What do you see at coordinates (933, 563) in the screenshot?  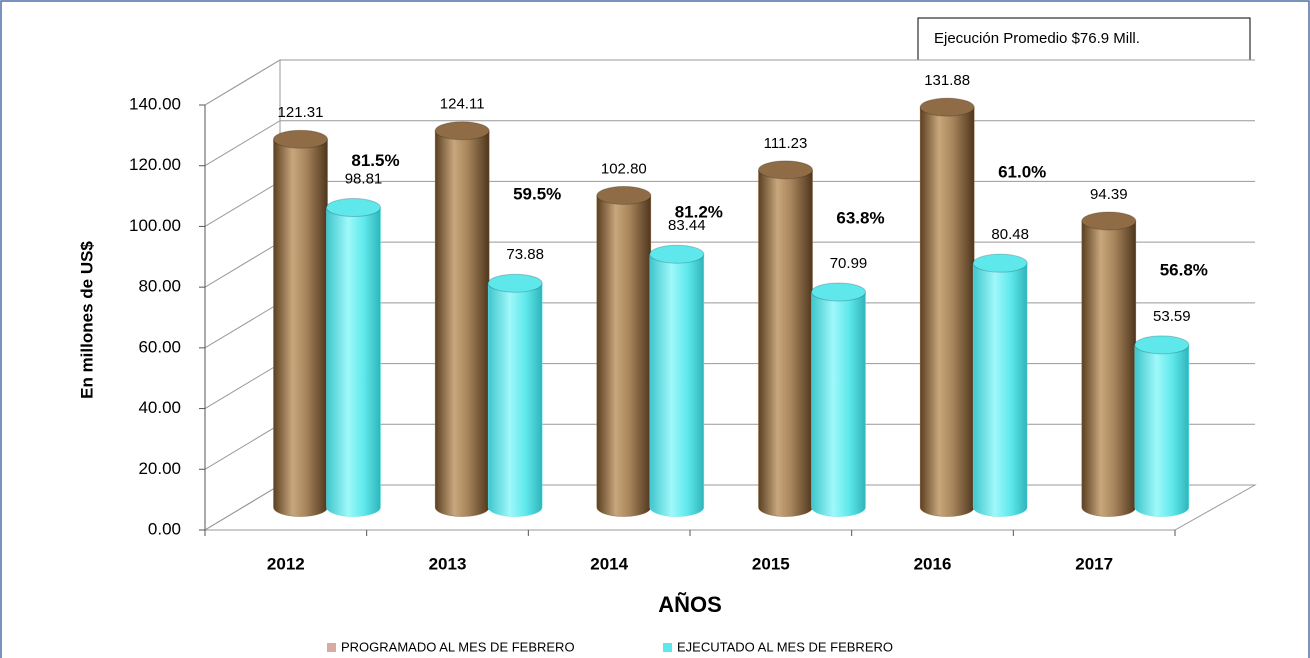 I see `x-tick-label: 2016` at bounding box center [933, 563].